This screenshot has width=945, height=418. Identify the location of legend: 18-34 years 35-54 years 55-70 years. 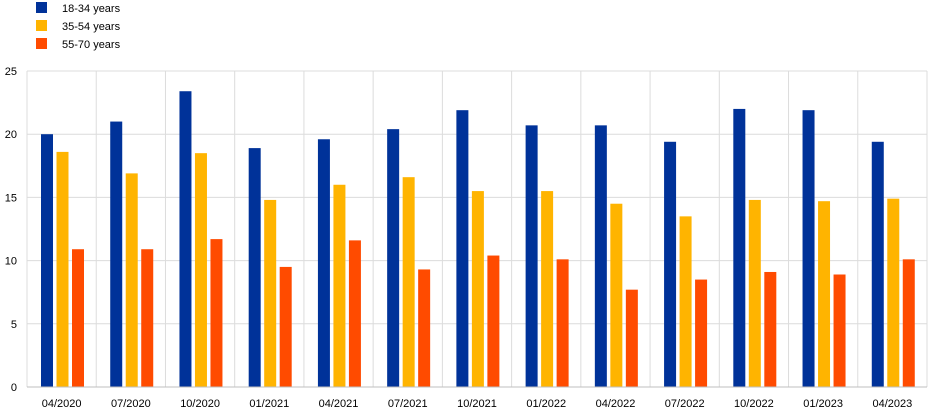
(78, 26).